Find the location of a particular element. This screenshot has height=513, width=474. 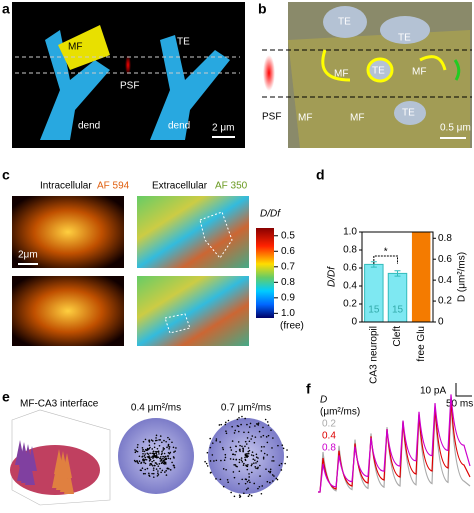

colorbar-tick-label: 0.7 is located at coordinates (288, 266).